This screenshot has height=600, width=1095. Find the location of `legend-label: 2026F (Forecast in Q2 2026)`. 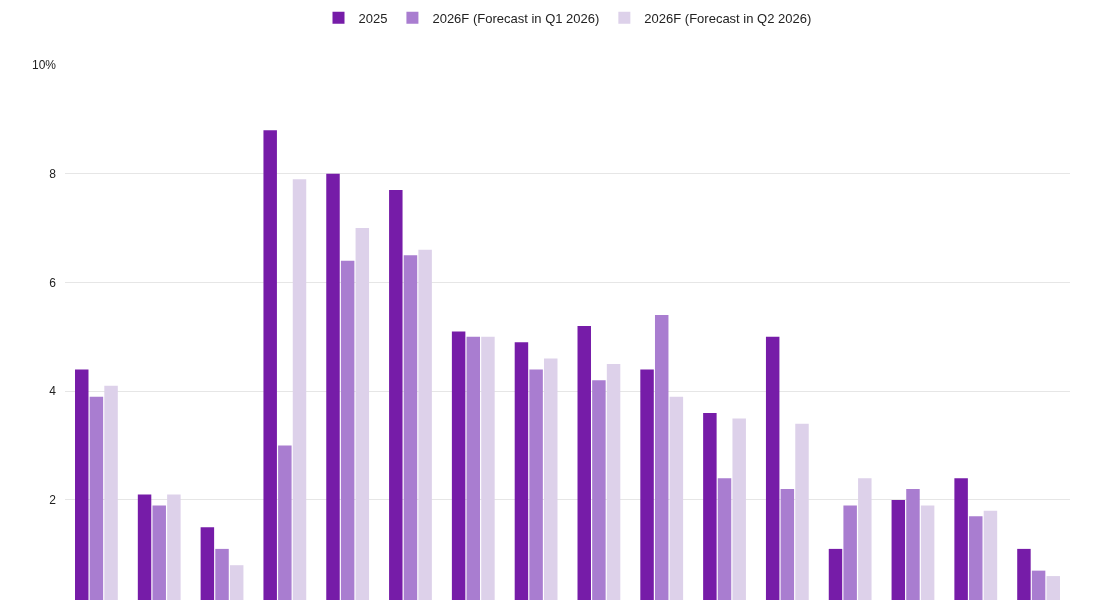

legend-label: 2026F (Forecast in Q2 2026) is located at coordinates (728, 18).